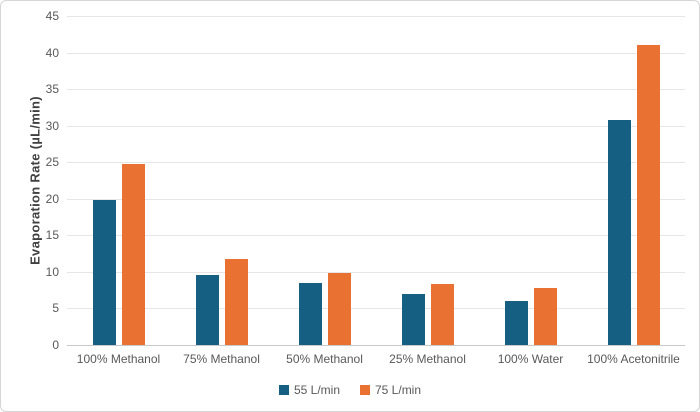 The image size is (700, 412). Describe the element at coordinates (648, 194) in the screenshot. I see `bar-75-l-min-100-acetonitrile` at that location.